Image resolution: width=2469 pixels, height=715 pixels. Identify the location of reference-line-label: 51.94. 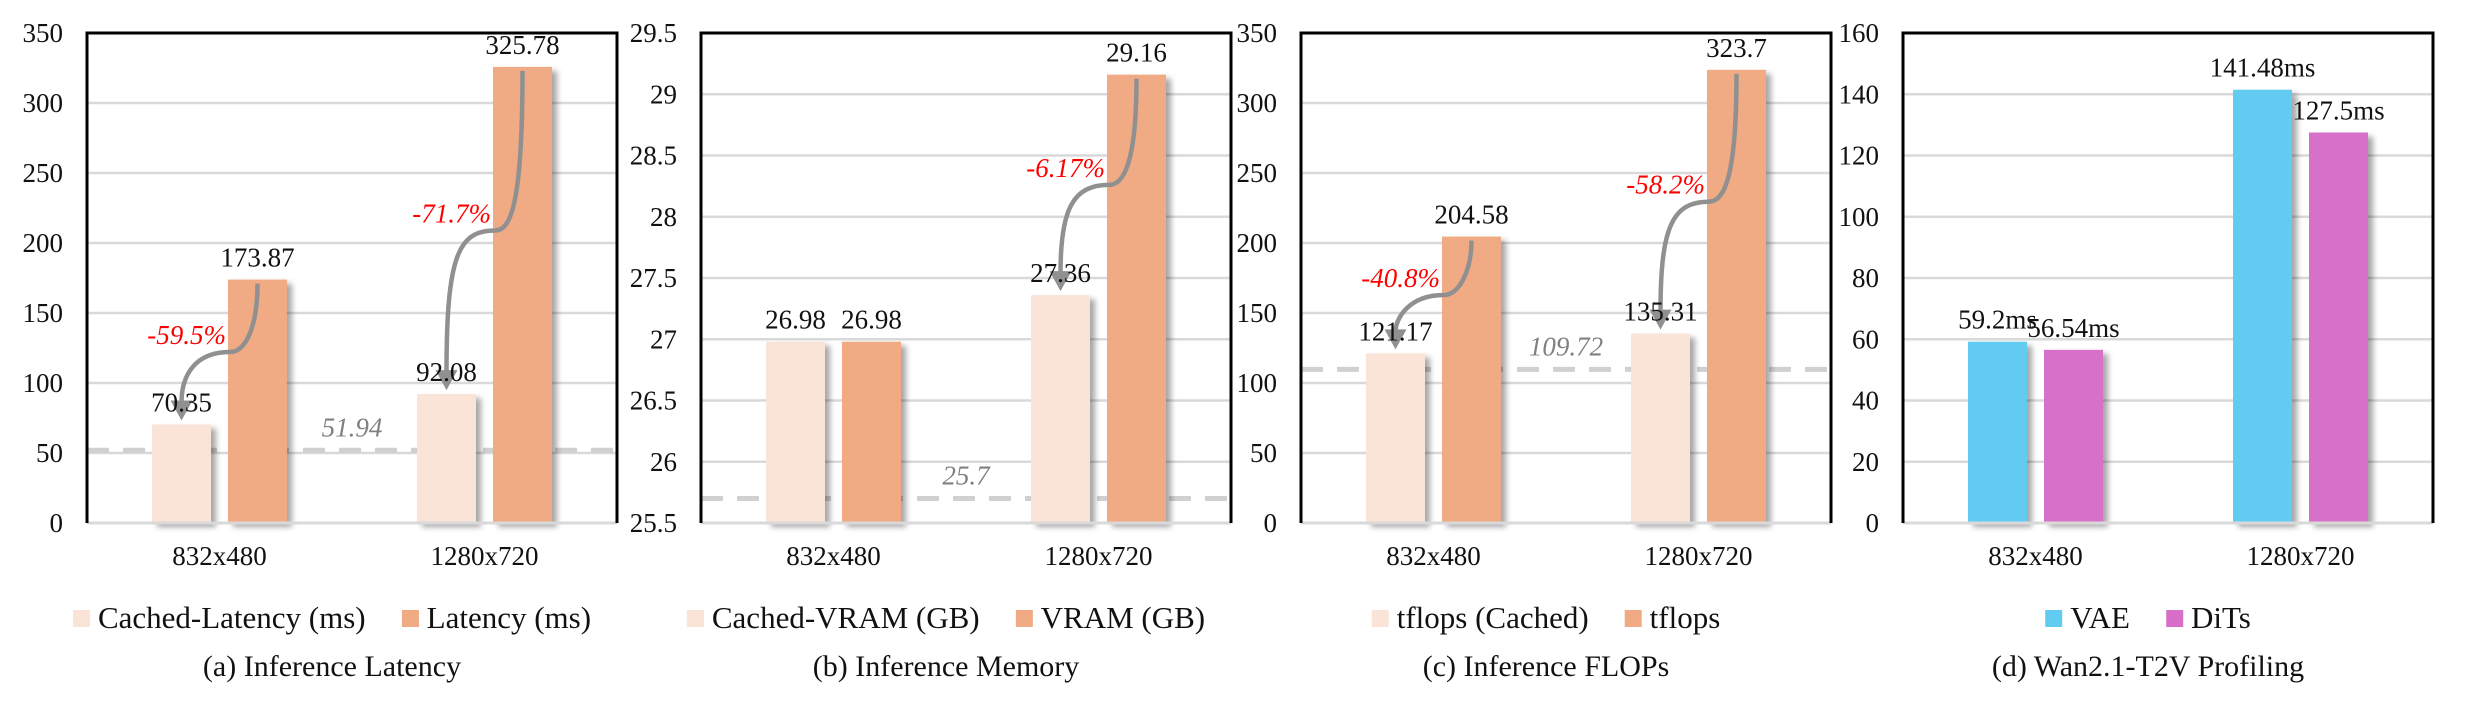
(352, 427).